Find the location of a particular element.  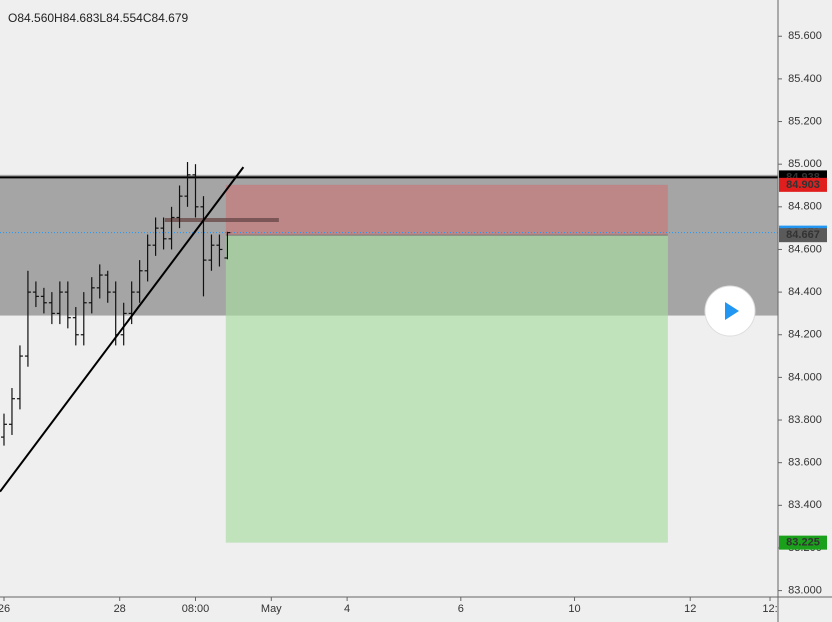

y-tick-label: 85.200 is located at coordinates (805, 121).